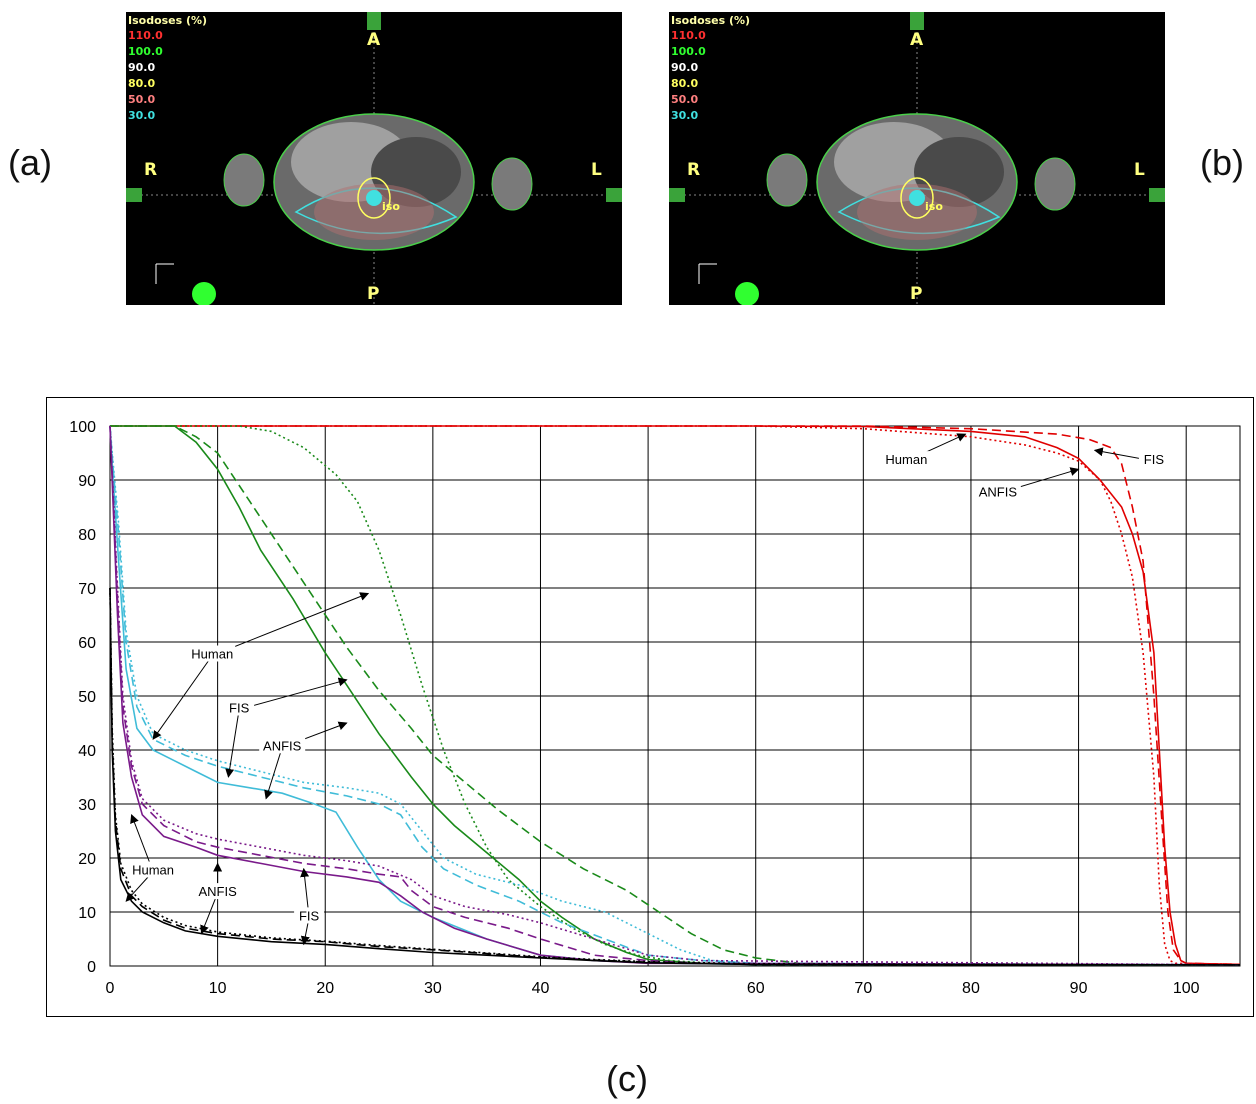 Image resolution: width=1256 pixels, height=1104 pixels. I want to click on y-tick-label: 50, so click(87, 697).